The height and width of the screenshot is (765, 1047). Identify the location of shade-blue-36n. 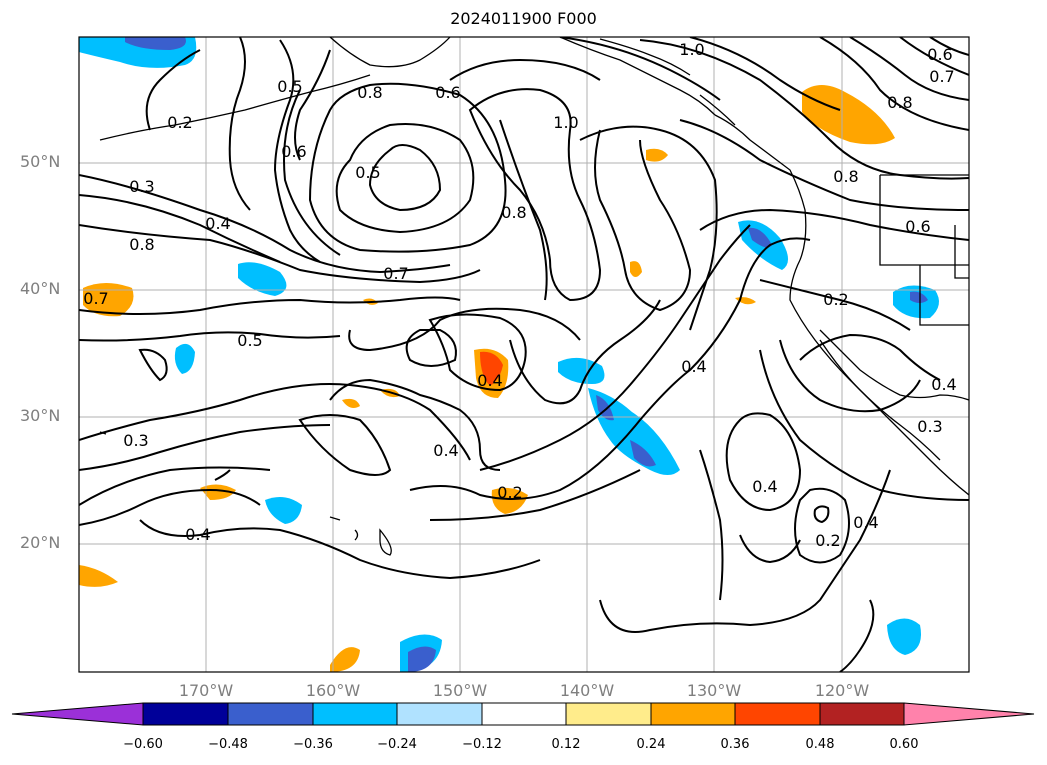
(184, 358).